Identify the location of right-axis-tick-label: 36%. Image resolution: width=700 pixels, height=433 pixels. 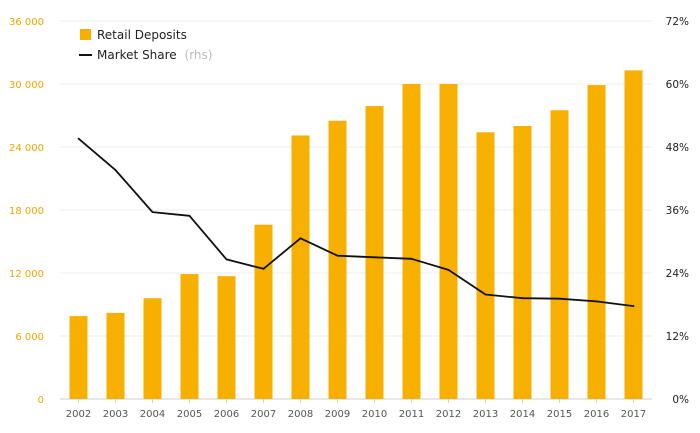
(677, 211).